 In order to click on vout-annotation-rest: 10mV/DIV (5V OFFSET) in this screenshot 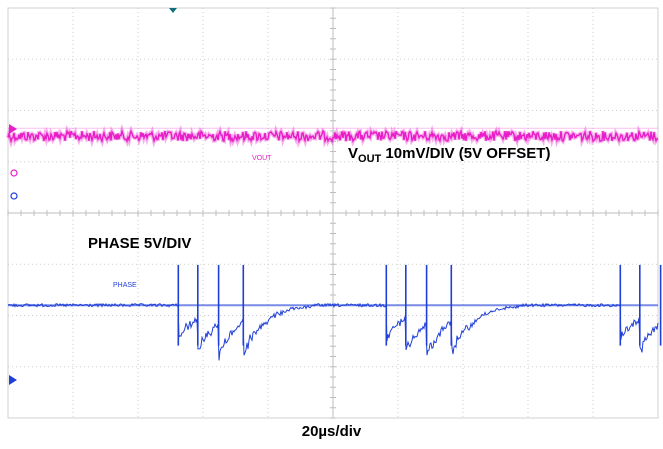, I will do `click(465, 153)`.